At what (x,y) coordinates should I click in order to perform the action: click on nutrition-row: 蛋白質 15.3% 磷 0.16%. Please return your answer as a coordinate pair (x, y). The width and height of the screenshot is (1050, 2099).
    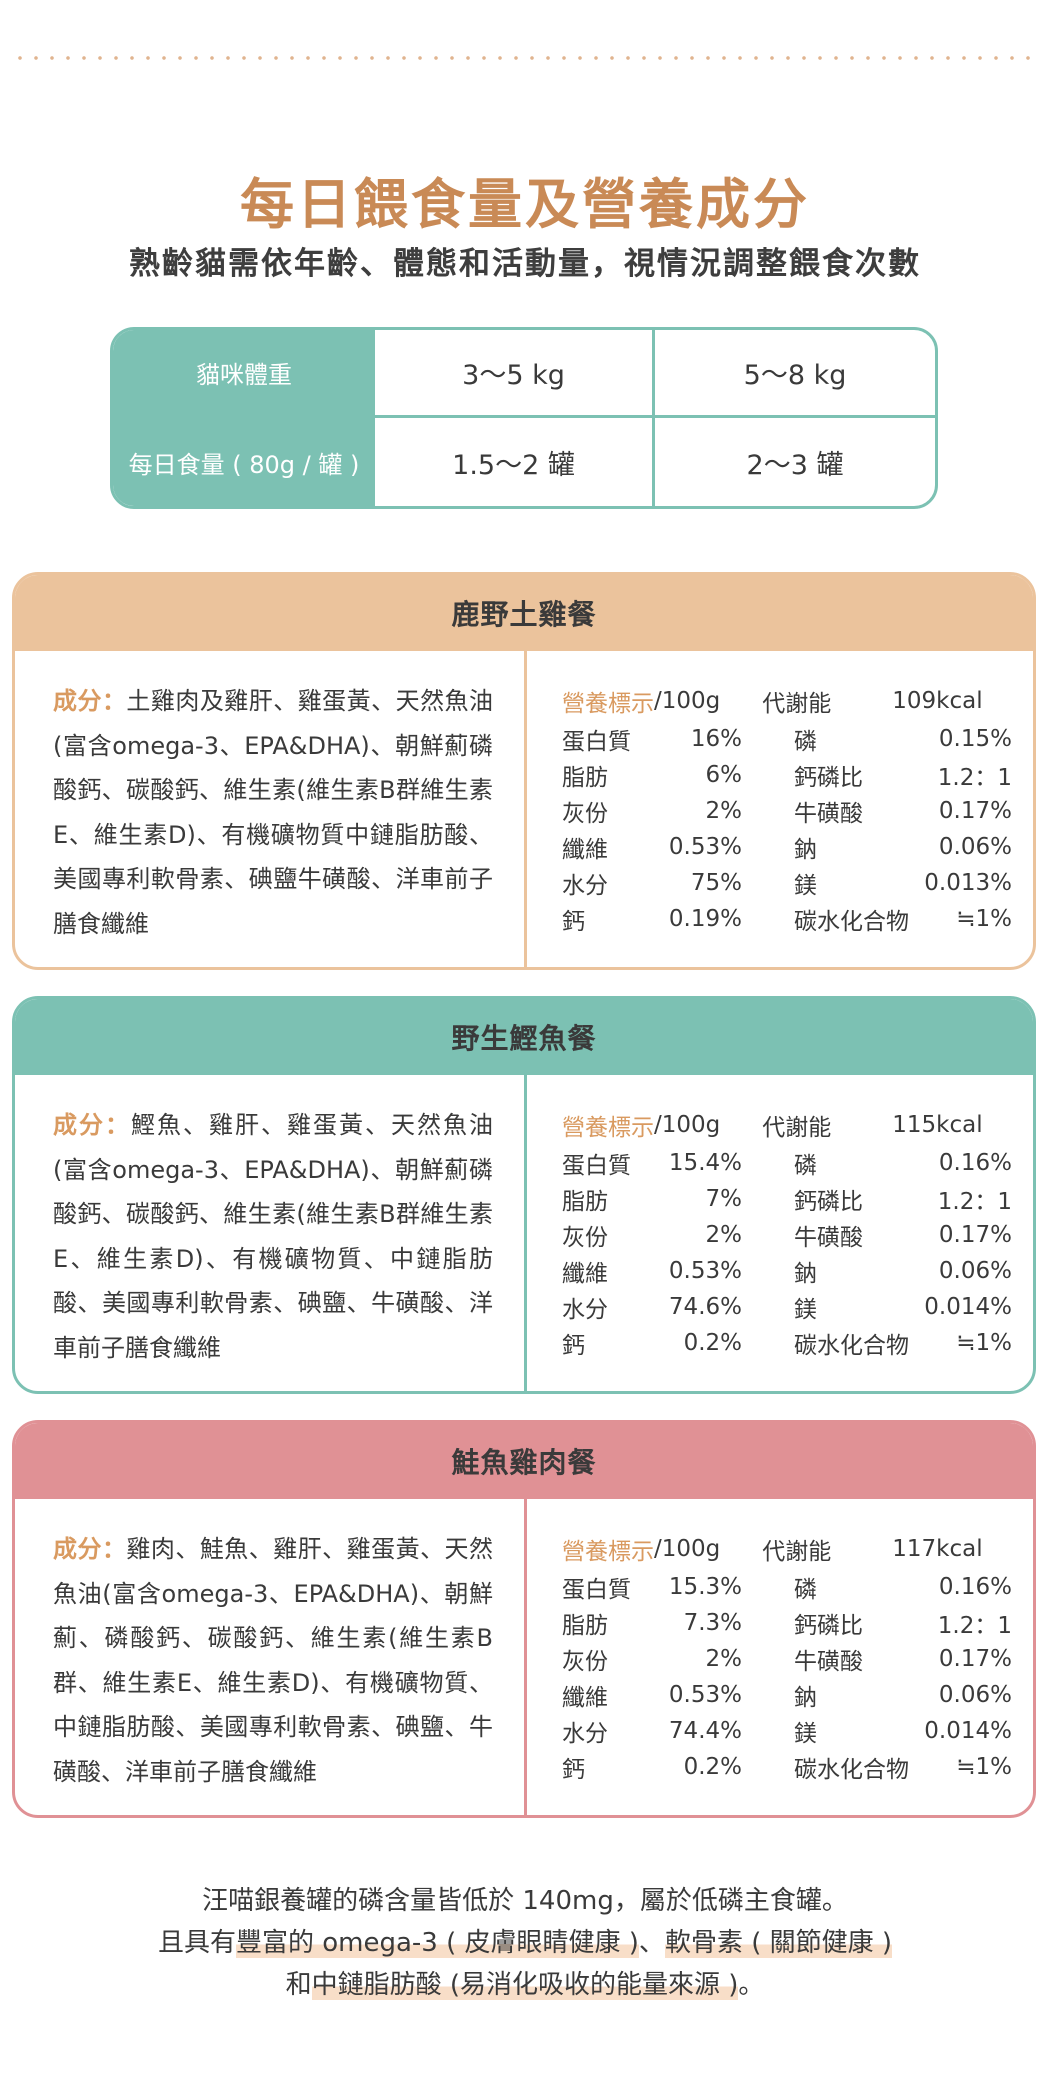
    Looking at the image, I should click on (787, 1587).